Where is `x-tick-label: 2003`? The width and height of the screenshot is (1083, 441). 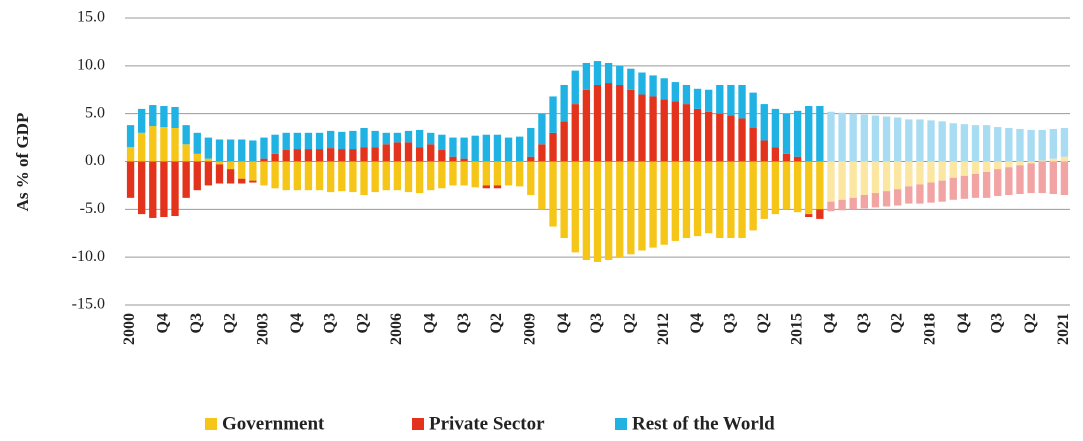 x-tick-label: 2003 is located at coordinates (263, 329).